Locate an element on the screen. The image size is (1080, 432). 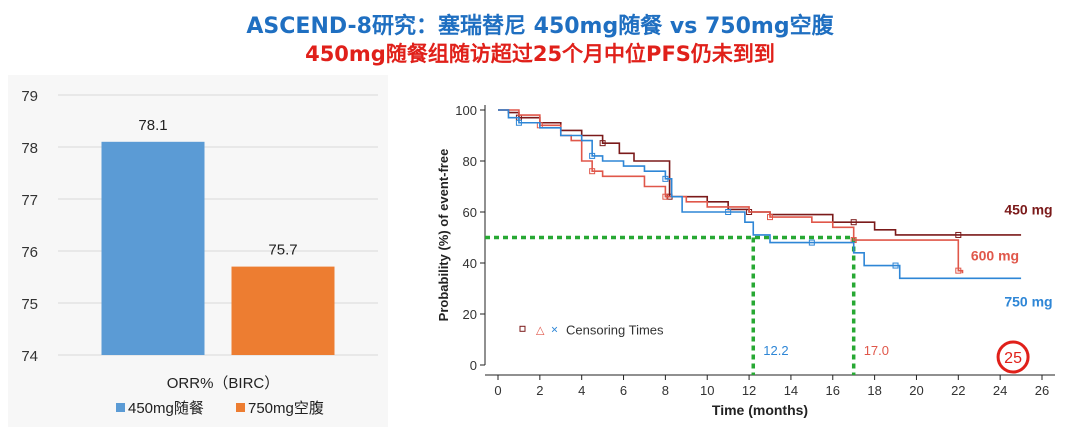
y-tick-label: 20 is located at coordinates (470, 314).